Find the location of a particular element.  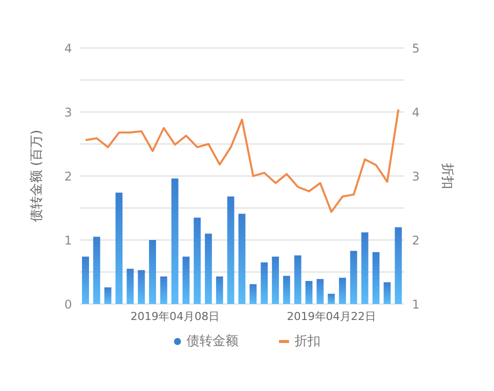

y-tick-label: 0 is located at coordinates (68, 304).